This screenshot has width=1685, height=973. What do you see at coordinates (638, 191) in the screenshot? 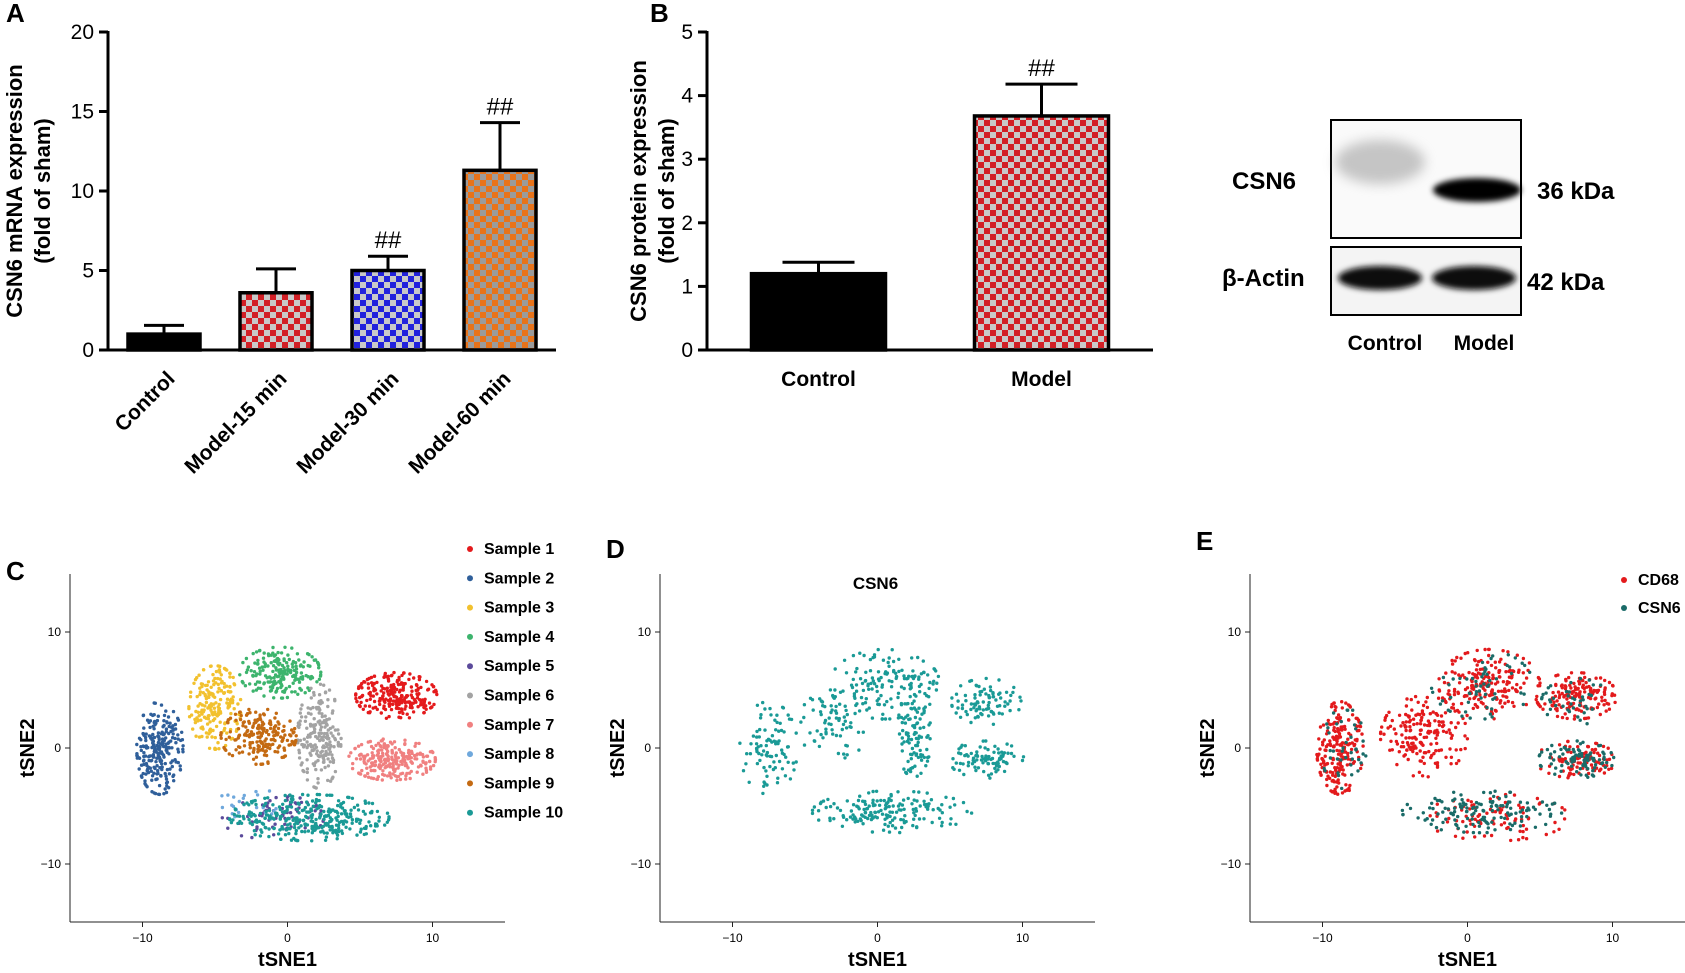
I see `y-axis-label: CSN6 protein expression` at bounding box center [638, 191].